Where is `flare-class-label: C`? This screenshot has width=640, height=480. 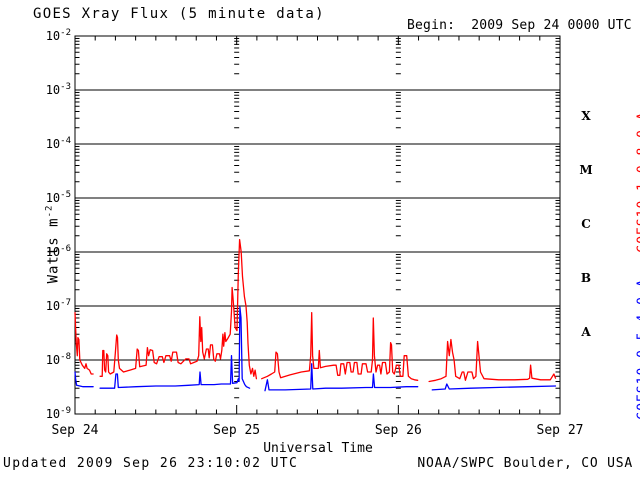 flare-class-label: C is located at coordinates (586, 224).